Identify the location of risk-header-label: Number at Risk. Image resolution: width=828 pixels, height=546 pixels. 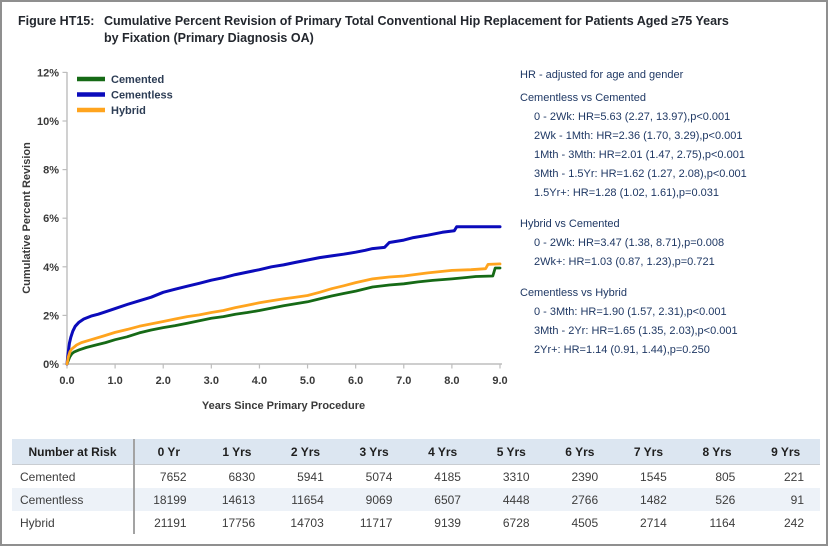
(73, 452).